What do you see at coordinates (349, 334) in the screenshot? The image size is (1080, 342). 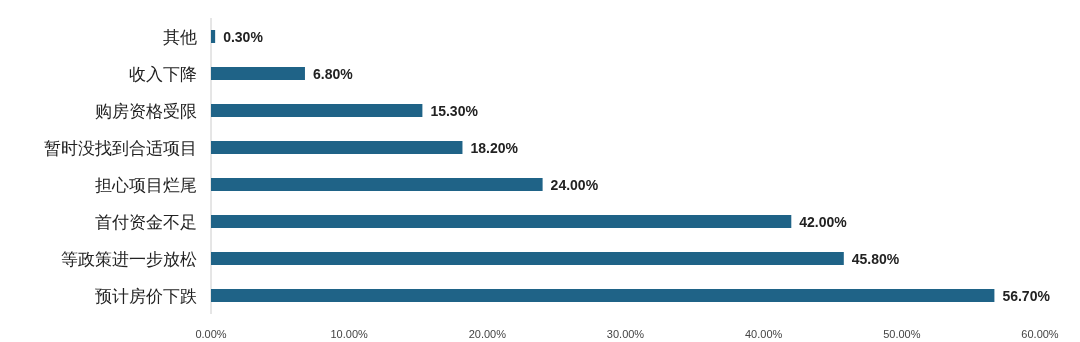 I see `x-tick-label: 10.00%` at bounding box center [349, 334].